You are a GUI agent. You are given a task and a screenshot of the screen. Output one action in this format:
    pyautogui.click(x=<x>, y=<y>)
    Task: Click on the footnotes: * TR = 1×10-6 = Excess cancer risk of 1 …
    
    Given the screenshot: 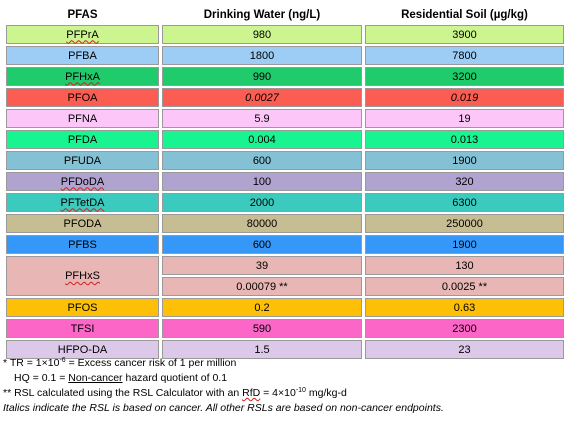 What is the action you would take?
    pyautogui.click(x=283, y=386)
    